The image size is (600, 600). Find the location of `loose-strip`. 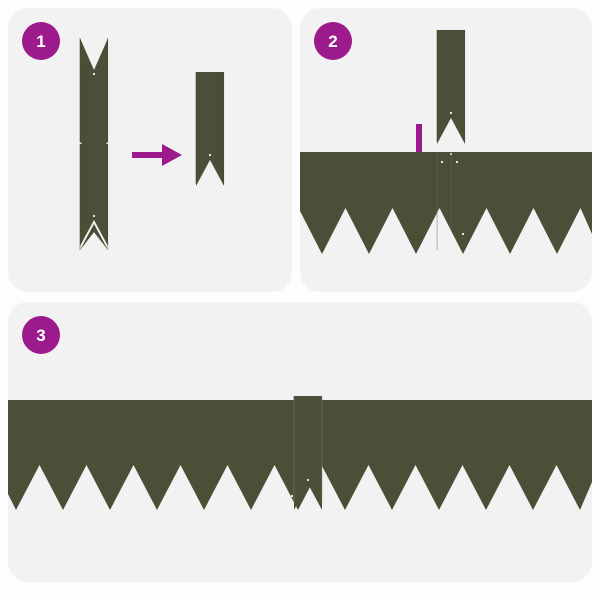

loose-strip is located at coordinates (451, 87).